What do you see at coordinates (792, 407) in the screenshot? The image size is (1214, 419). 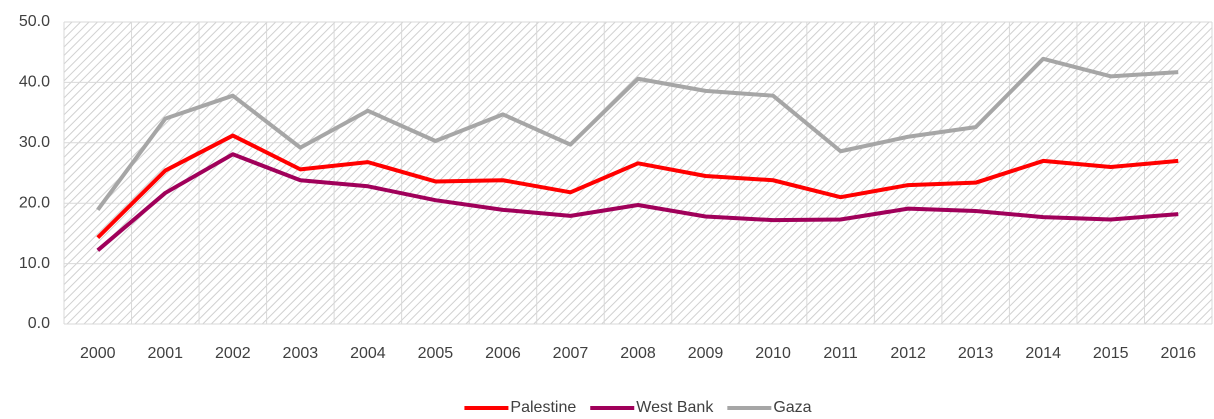 I see `legend-label: Gaza` at bounding box center [792, 407].